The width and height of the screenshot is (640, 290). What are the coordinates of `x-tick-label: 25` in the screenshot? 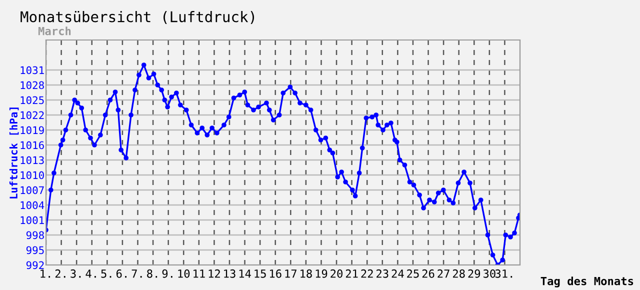 It's located at (413, 273).